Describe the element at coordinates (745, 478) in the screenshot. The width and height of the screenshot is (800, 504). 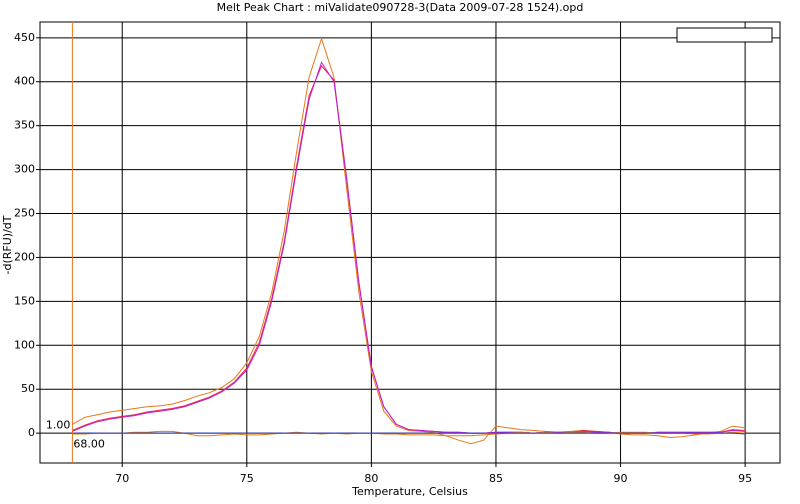
I see `x-tick-label: 95` at that location.